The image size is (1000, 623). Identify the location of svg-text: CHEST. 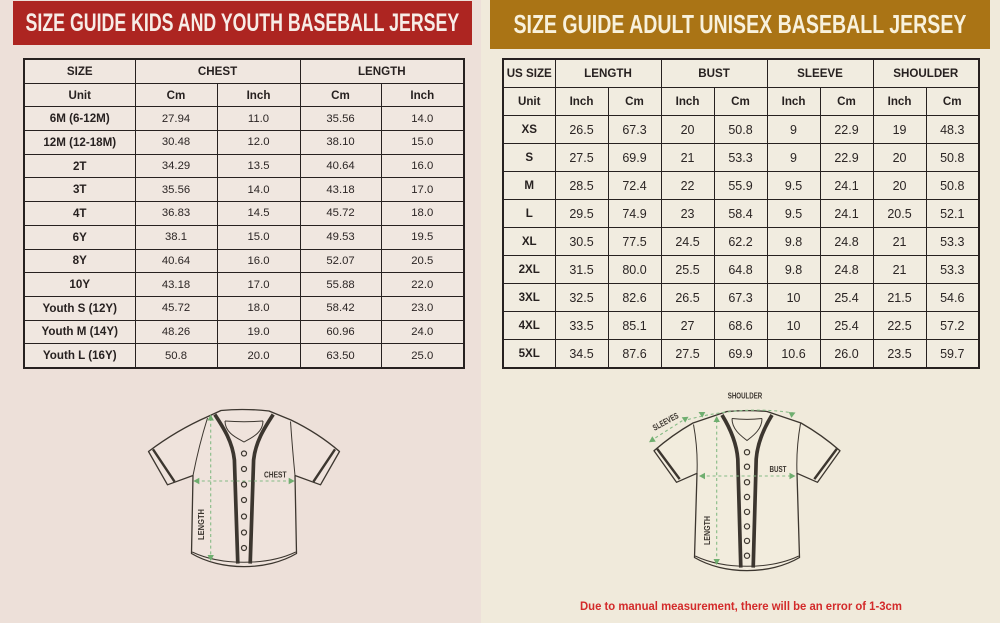
(275, 475).